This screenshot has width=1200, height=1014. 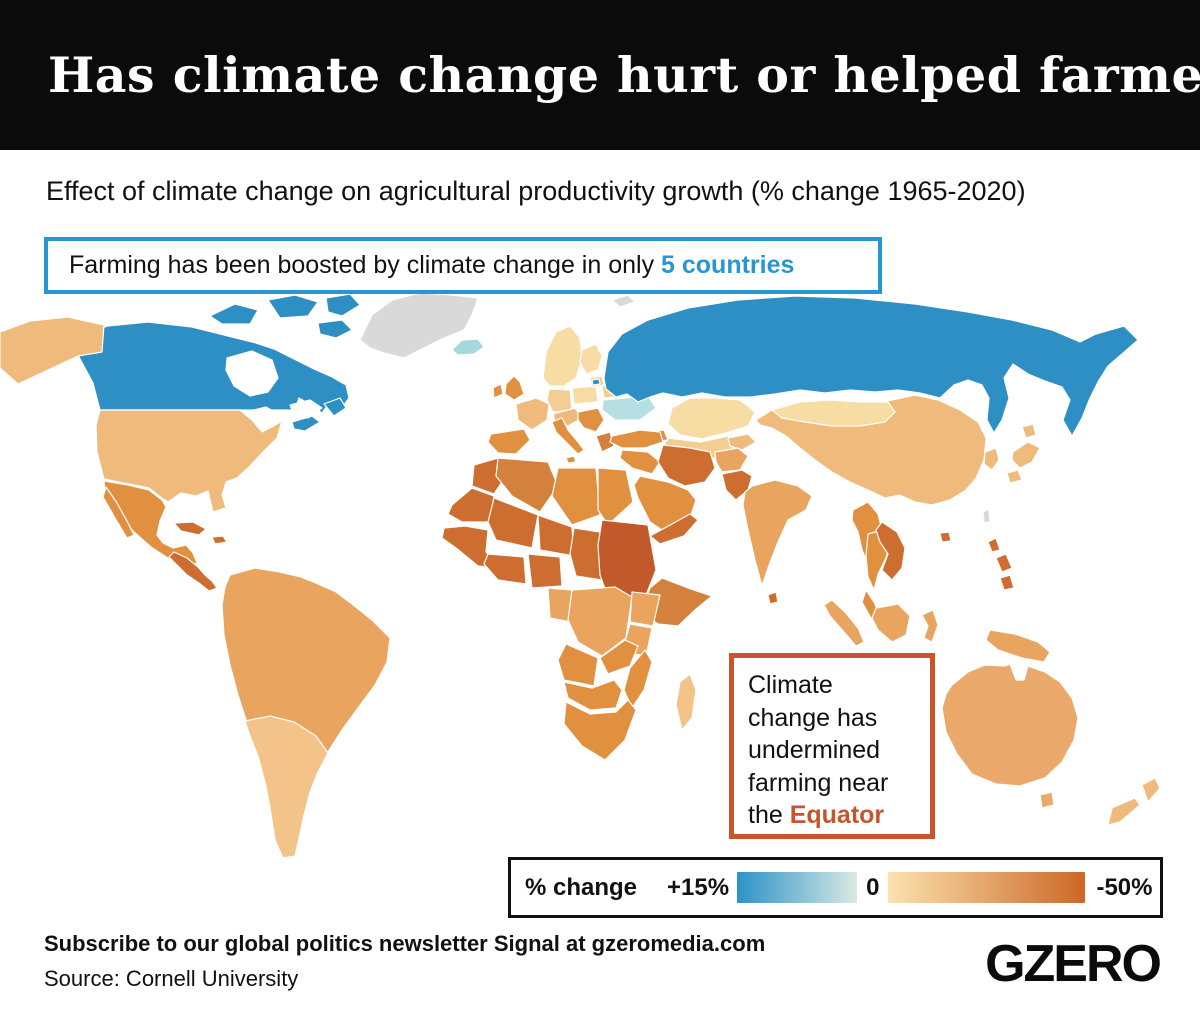 What do you see at coordinates (1124, 811) in the screenshot?
I see `country-new-zealand-south` at bounding box center [1124, 811].